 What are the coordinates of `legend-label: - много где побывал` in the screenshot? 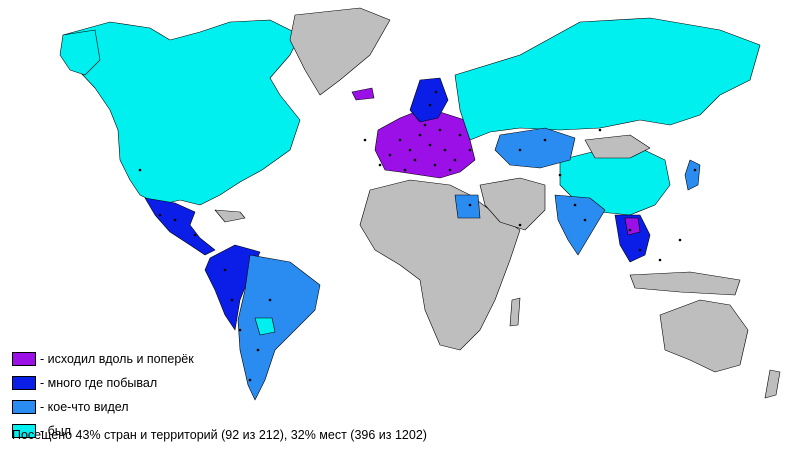 It's located at (99, 383).